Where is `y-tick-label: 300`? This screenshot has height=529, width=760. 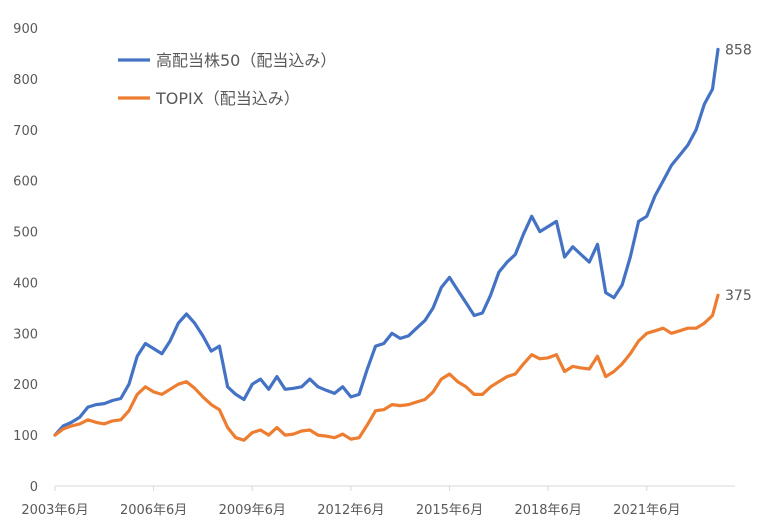 y-tick-label: 300 is located at coordinates (25, 334).